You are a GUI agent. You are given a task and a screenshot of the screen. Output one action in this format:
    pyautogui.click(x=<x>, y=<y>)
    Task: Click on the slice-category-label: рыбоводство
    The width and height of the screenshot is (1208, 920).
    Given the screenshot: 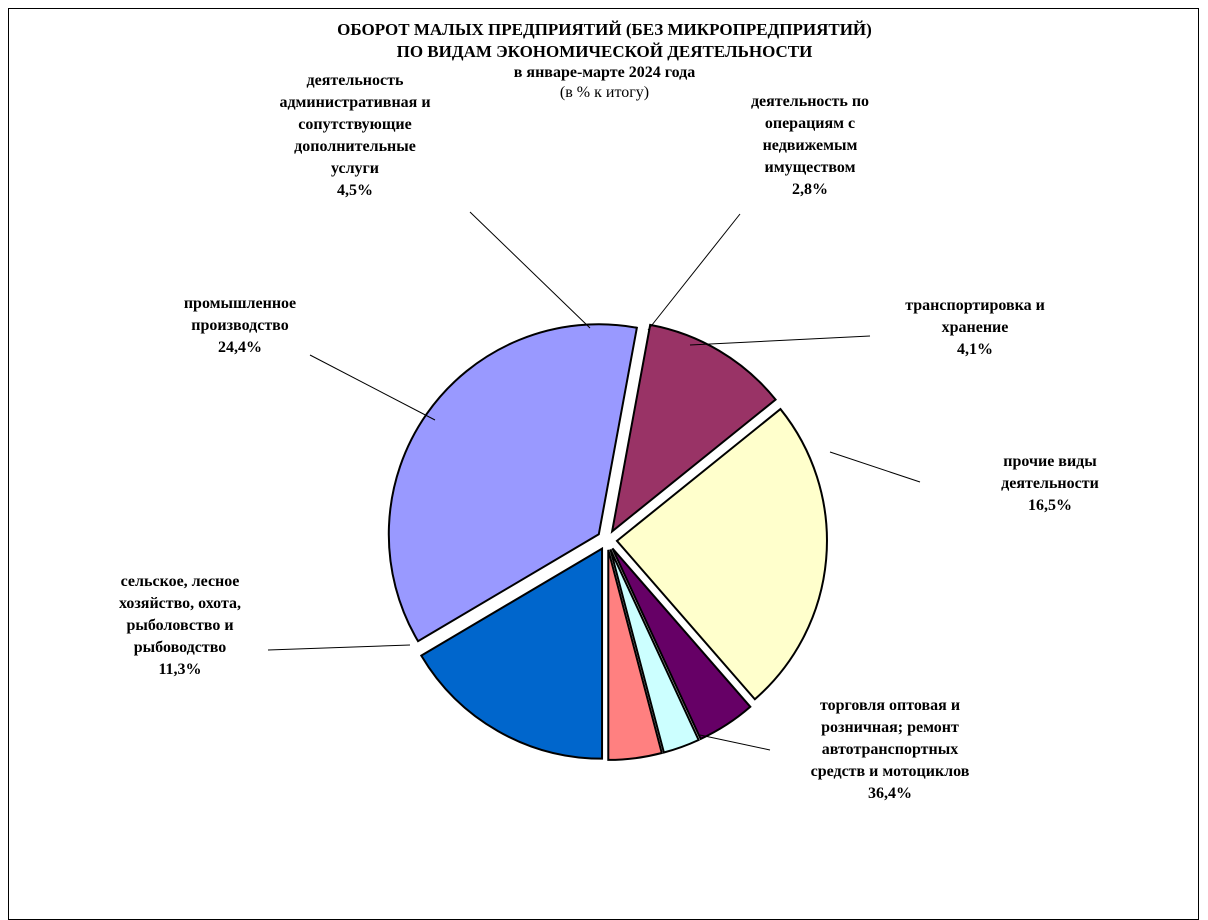 What is the action you would take?
    pyautogui.click(x=180, y=647)
    